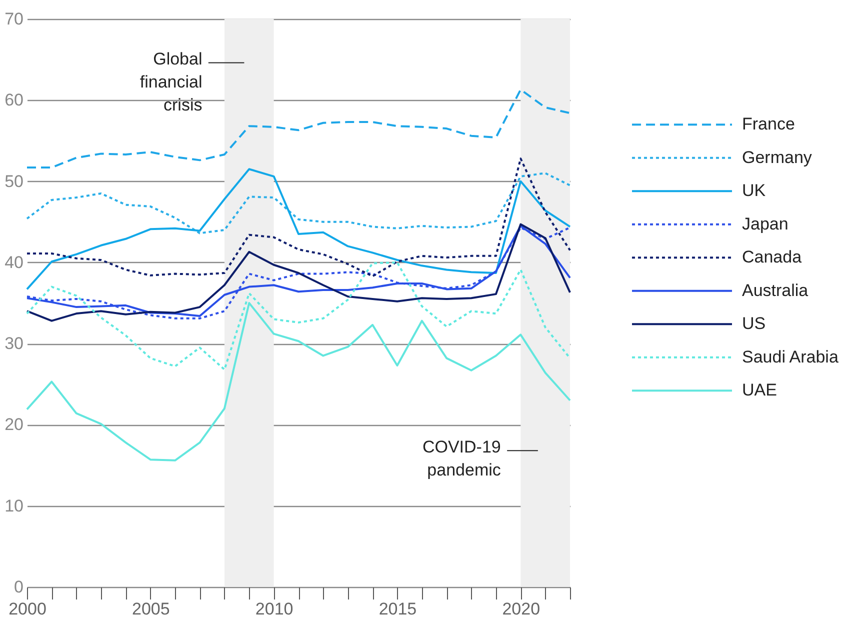 This screenshot has height=632, width=868. What do you see at coordinates (772, 257) in the screenshot?
I see `text: Canada` at bounding box center [772, 257].